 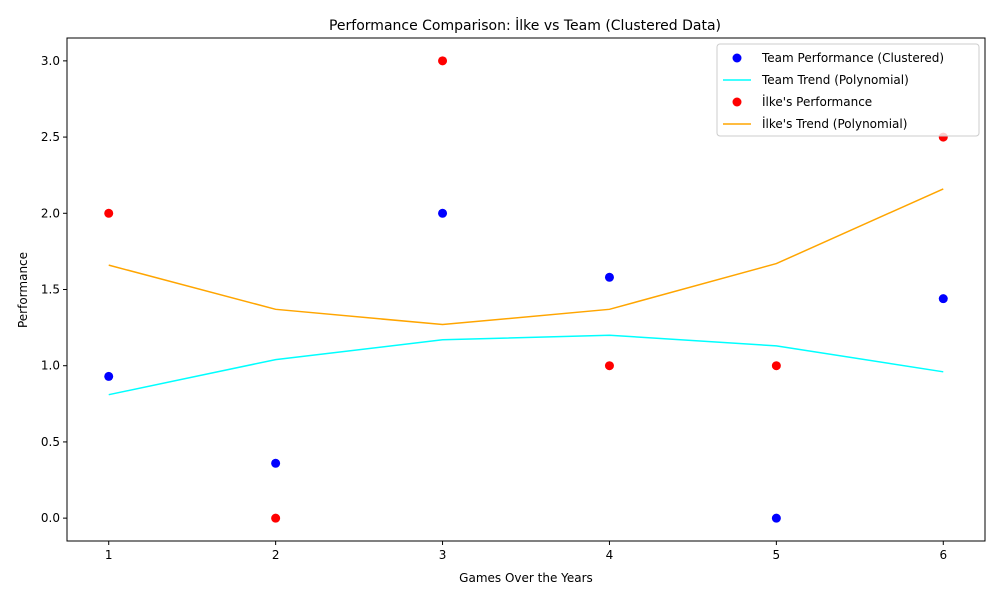 I want to click on y-tick-label: 3.0, so click(x=50, y=61).